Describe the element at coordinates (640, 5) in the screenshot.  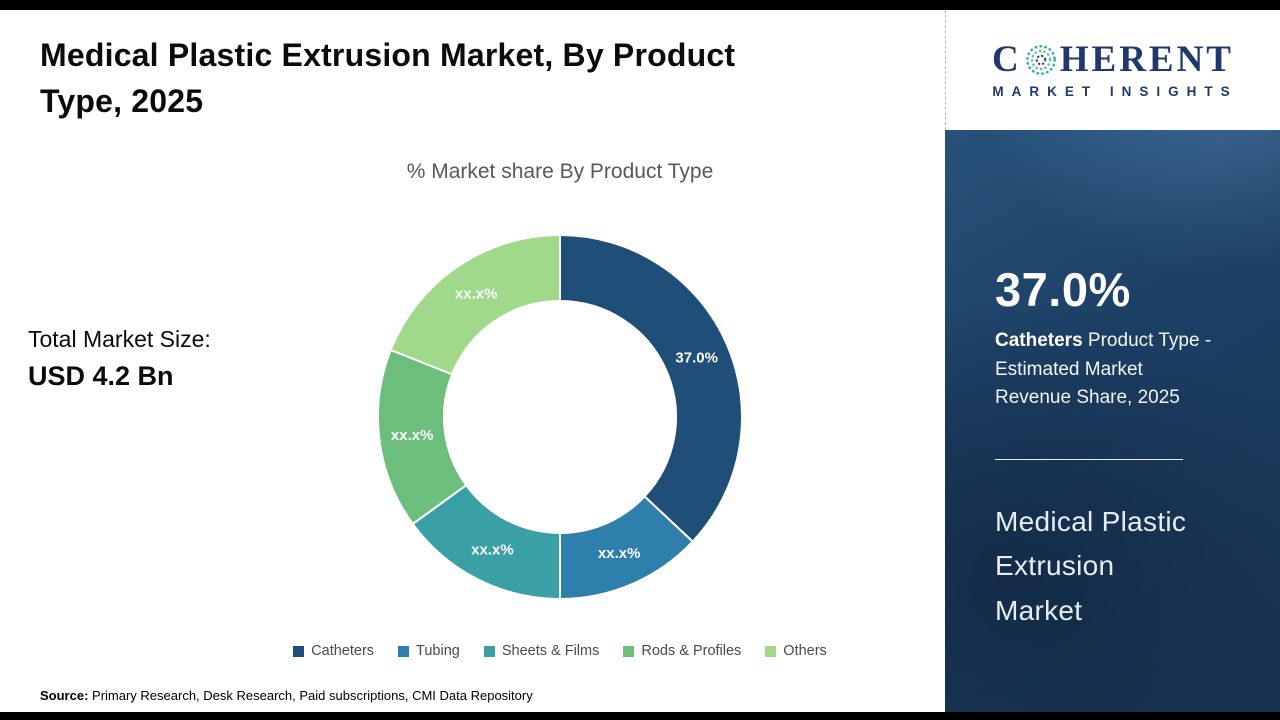
I see `top-black-bar` at that location.